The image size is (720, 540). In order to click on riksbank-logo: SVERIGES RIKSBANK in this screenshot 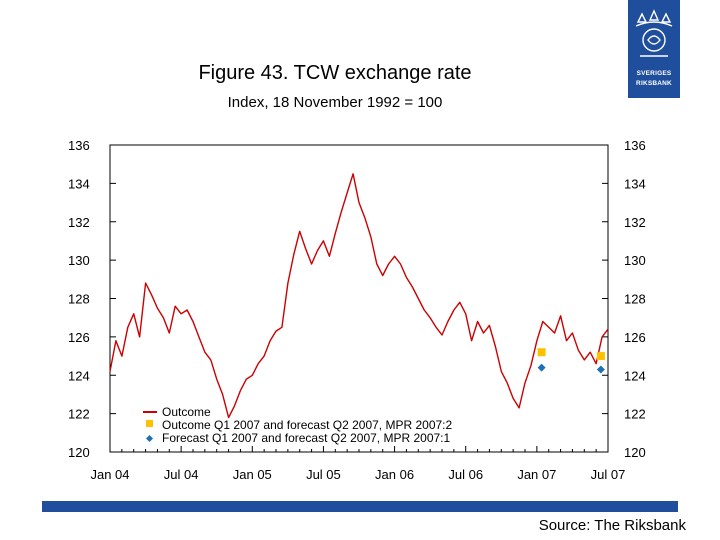, I will do `click(654, 49)`.